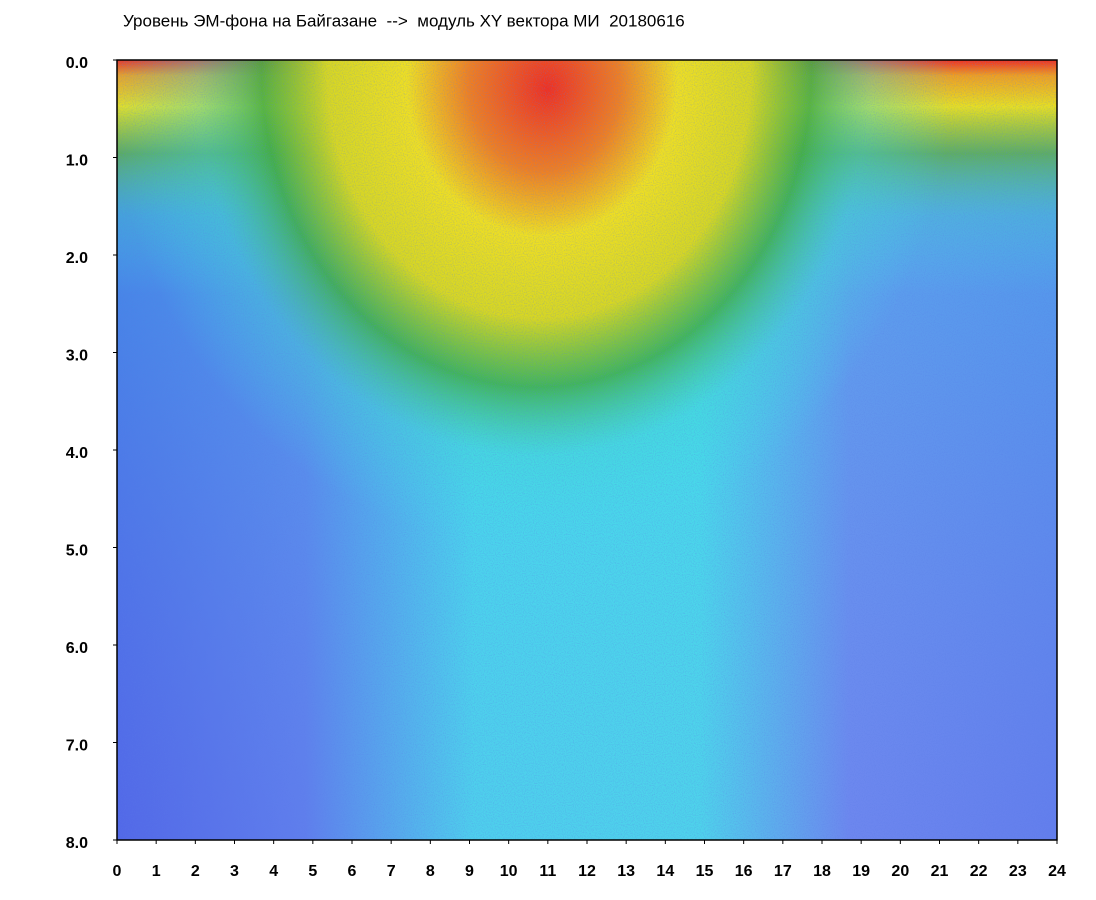 Image resolution: width=1096 pixels, height=900 pixels. I want to click on y-tick-label: 7.0, so click(77, 746).